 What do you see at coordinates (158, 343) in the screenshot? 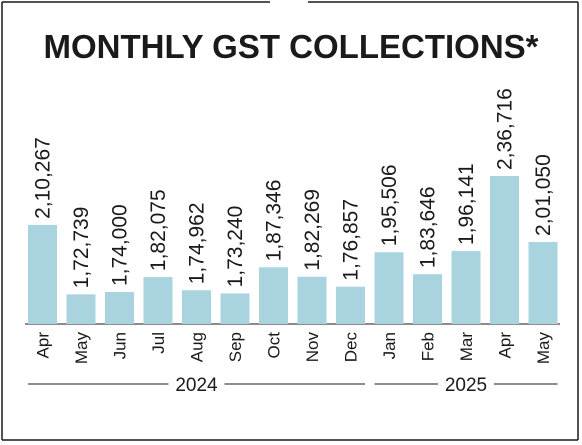
I see `category-label: Jul` at bounding box center [158, 343].